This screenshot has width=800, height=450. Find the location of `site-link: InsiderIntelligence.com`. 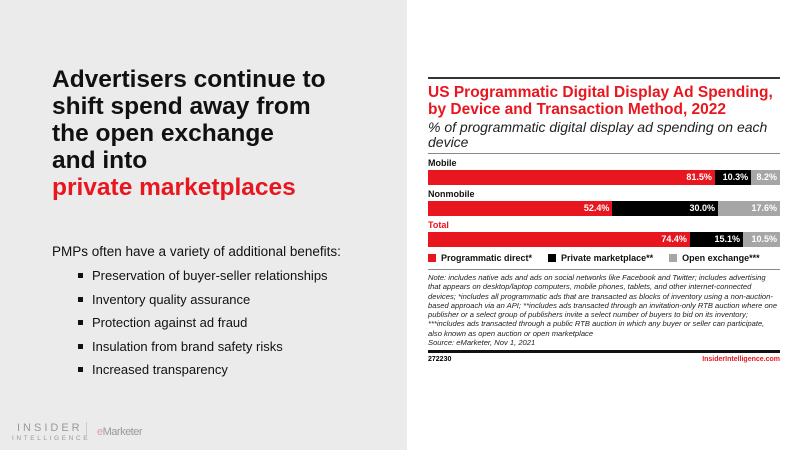

site-link: InsiderIntelligence.com is located at coordinates (741, 360).